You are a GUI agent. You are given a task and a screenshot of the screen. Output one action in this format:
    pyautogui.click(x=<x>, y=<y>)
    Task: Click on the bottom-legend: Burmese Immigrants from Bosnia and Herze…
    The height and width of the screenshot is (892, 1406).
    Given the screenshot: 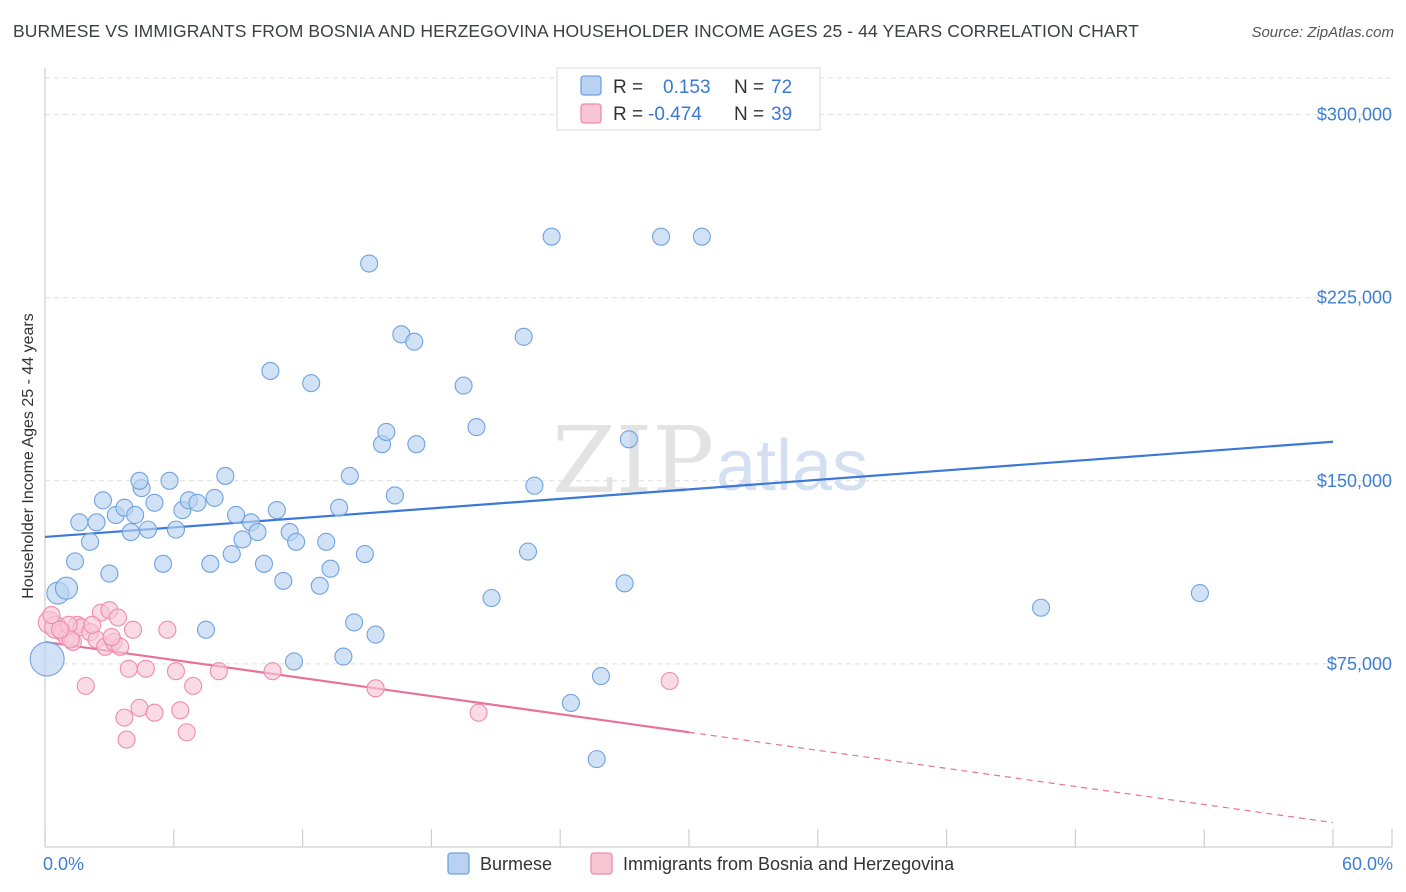 What is the action you would take?
    pyautogui.click(x=701, y=863)
    